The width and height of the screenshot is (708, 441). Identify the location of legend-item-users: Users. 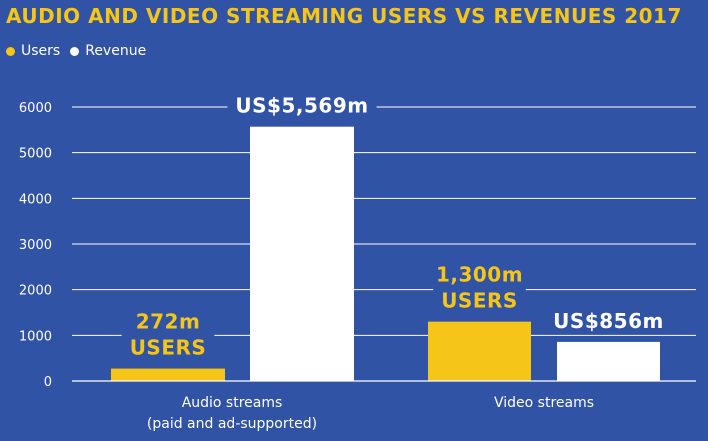
(33, 51).